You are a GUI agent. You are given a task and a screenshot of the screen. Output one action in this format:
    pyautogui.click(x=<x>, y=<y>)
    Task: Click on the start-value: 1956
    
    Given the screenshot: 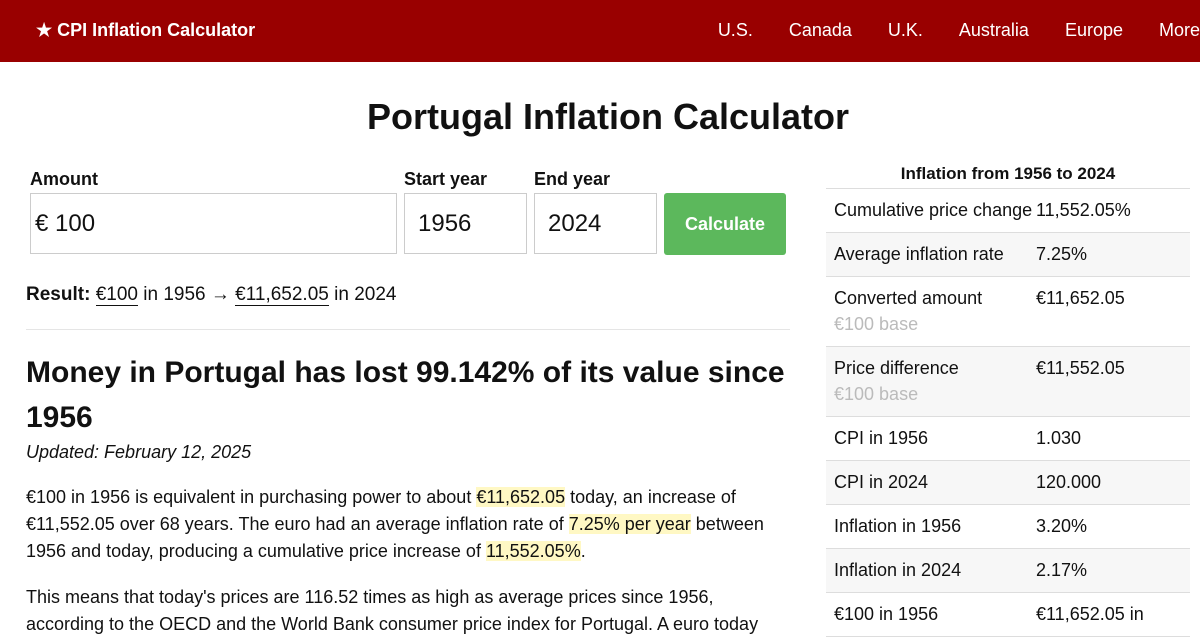 What is the action you would take?
    pyautogui.click(x=445, y=223)
    